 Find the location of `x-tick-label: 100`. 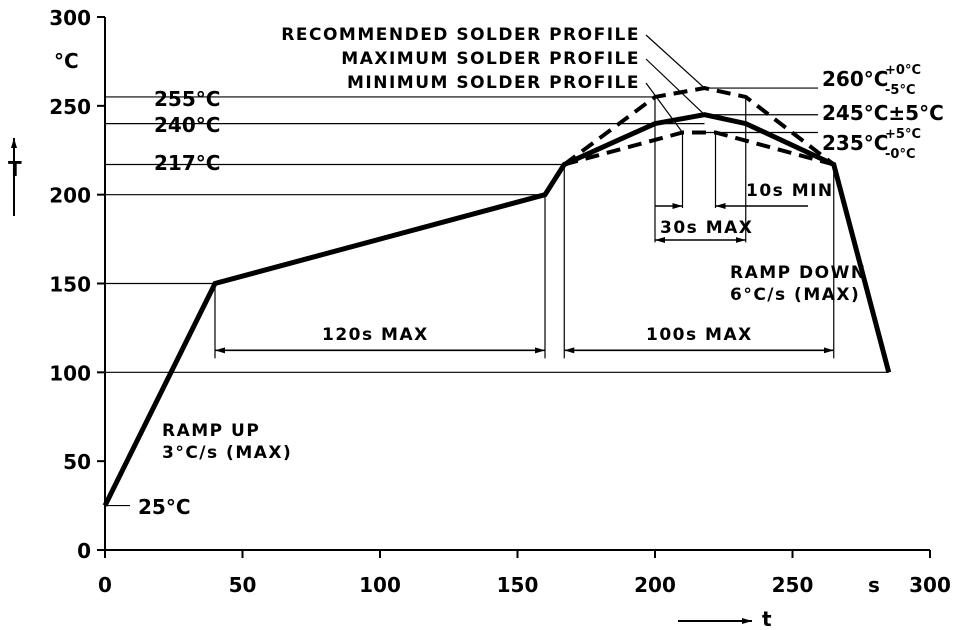

x-tick-label: 100 is located at coordinates (380, 585).